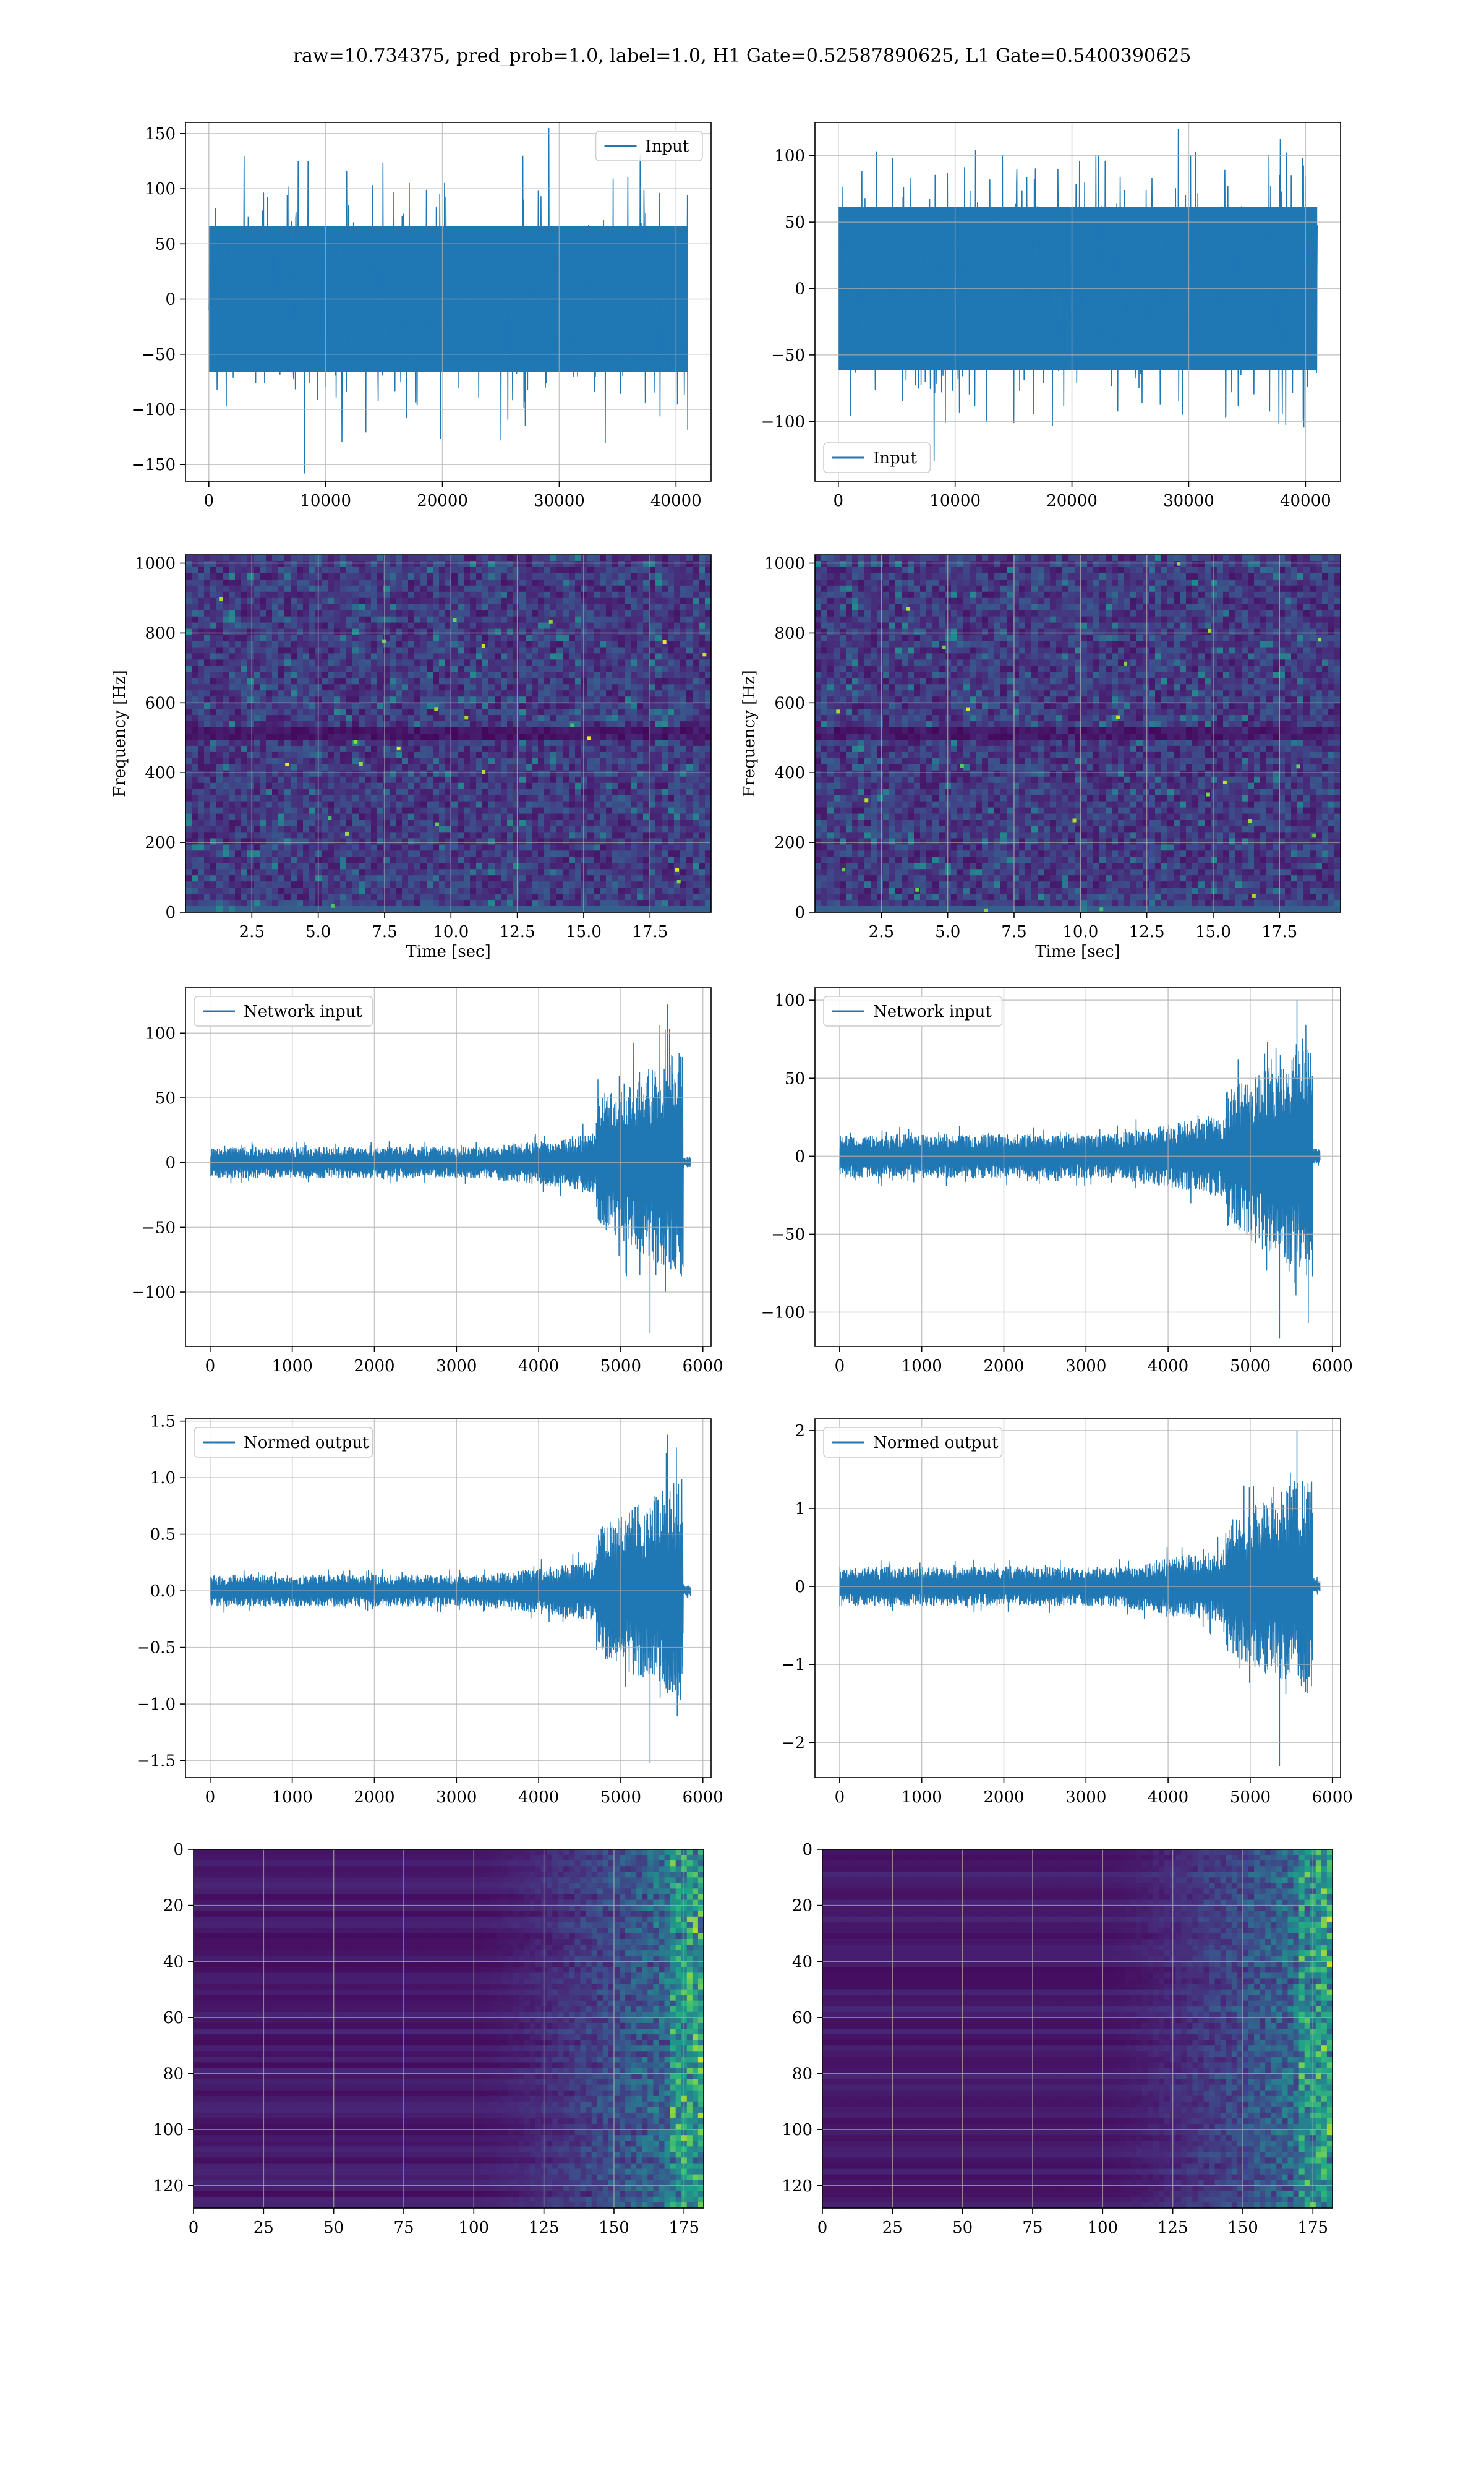 The height and width of the screenshot is (2474, 1484). I want to click on heatmap-cells, so click(1077, 2029).